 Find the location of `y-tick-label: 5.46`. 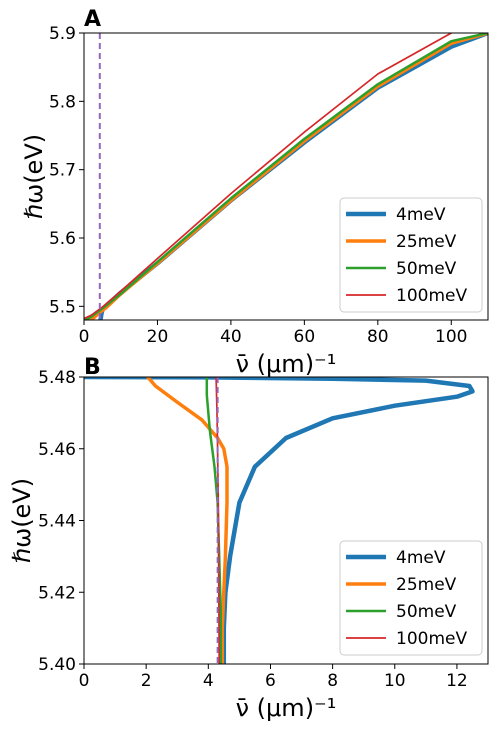

y-tick-label: 5.46 is located at coordinates (57, 450).